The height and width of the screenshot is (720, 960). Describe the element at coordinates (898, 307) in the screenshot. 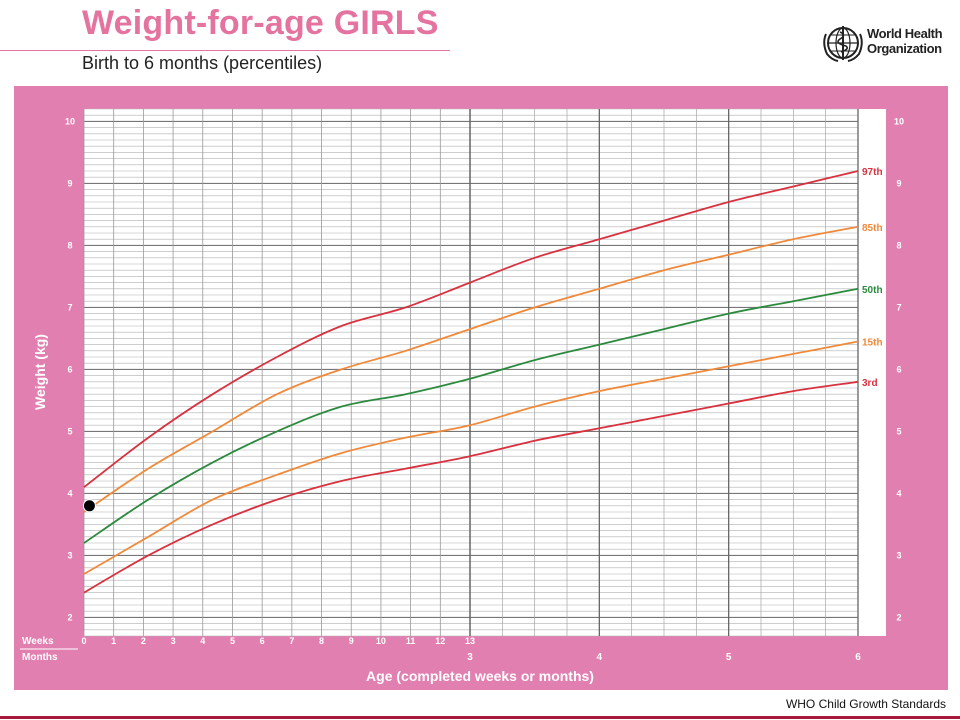

I see `y-tick-label-right: 7` at that location.